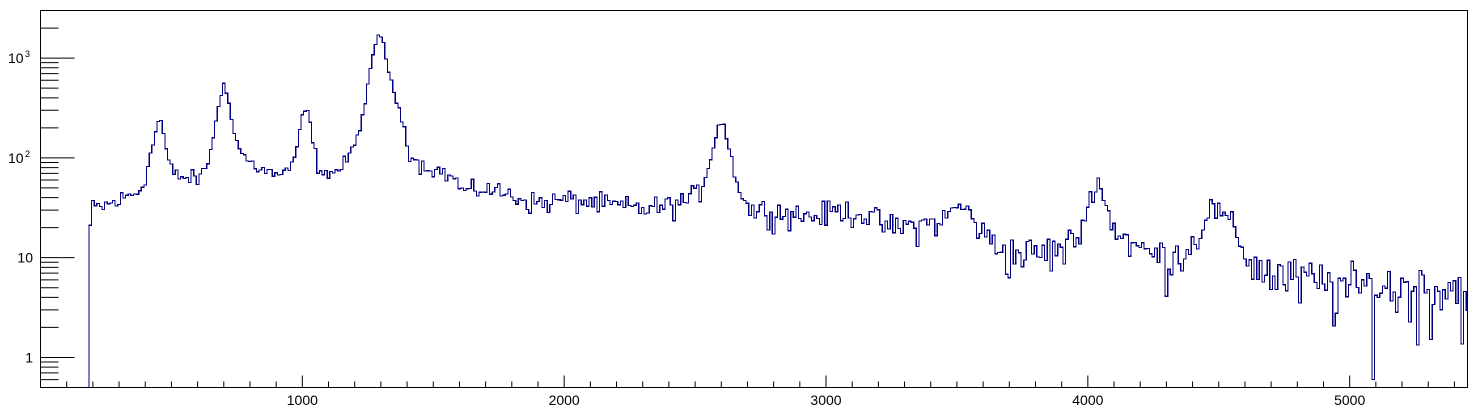  What do you see at coordinates (27, 54) in the screenshot?
I see `y-tick-exponent: 3` at bounding box center [27, 54].